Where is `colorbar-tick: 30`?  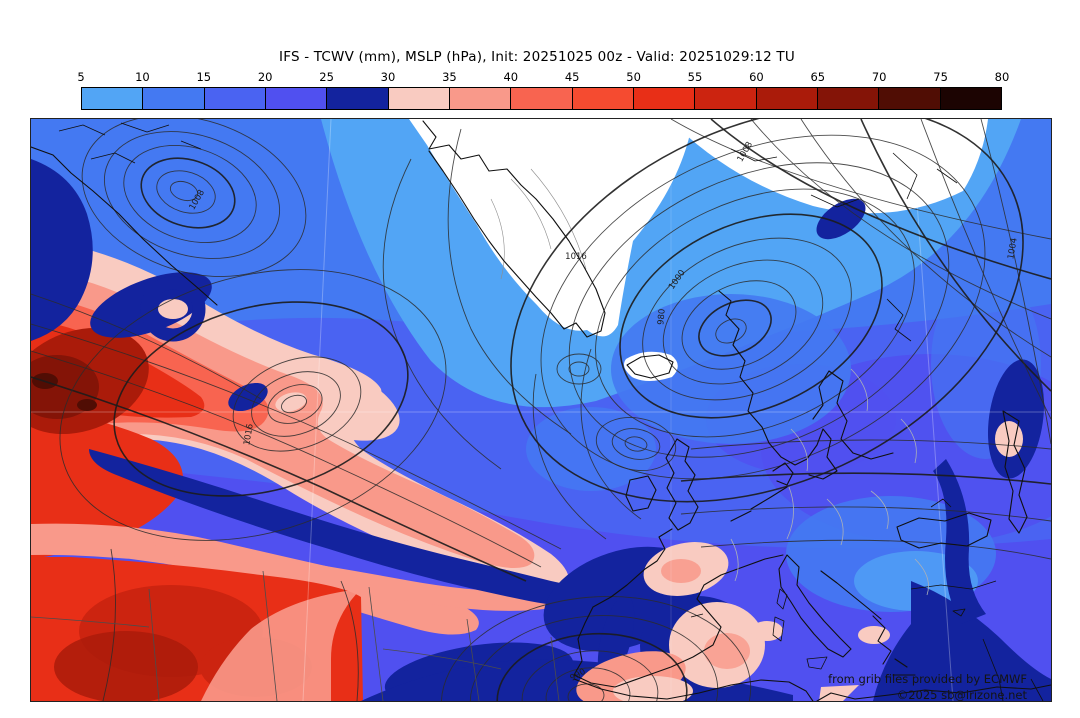
colorbar-tick: 30 is located at coordinates (388, 77).